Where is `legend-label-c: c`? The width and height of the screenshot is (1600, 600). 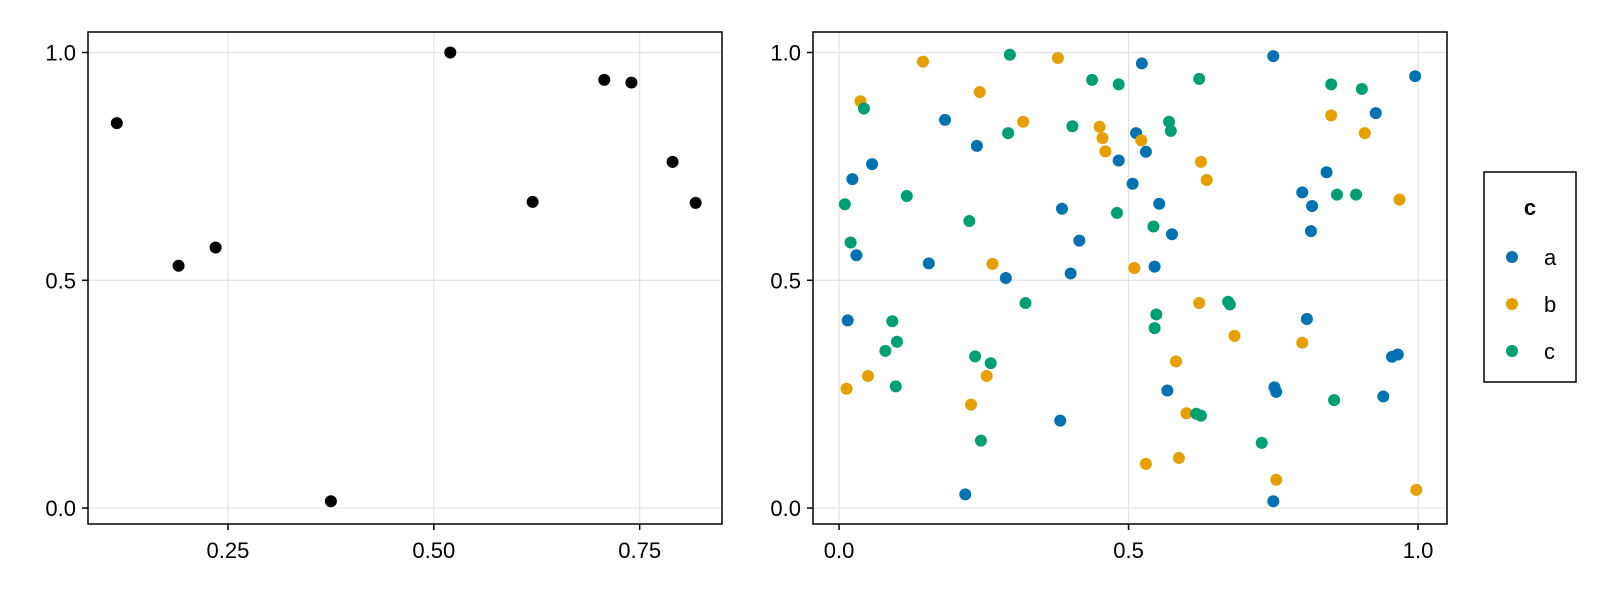 legend-label-c: c is located at coordinates (1549, 351).